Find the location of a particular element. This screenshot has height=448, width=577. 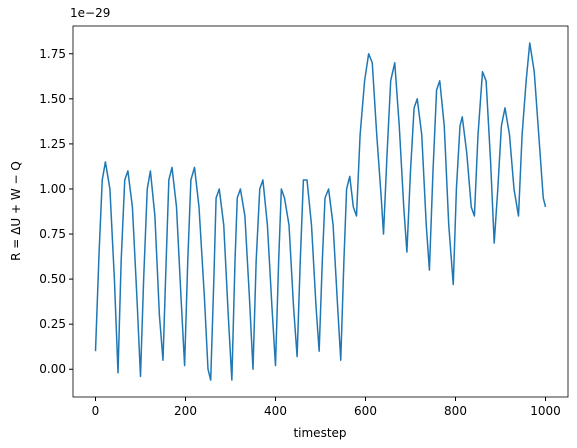

y-tick-label: 0.00 is located at coordinates (52, 369).